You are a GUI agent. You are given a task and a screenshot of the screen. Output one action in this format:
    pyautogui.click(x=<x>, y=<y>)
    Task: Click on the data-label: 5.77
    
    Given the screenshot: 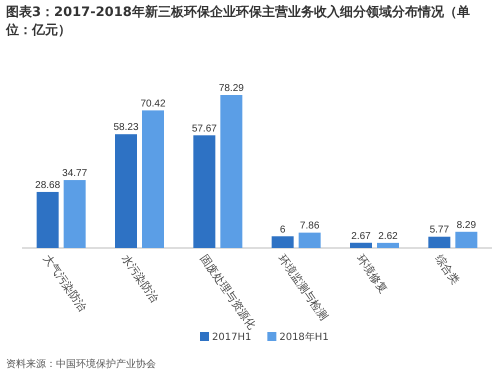 What is the action you would take?
    pyautogui.click(x=440, y=230)
    